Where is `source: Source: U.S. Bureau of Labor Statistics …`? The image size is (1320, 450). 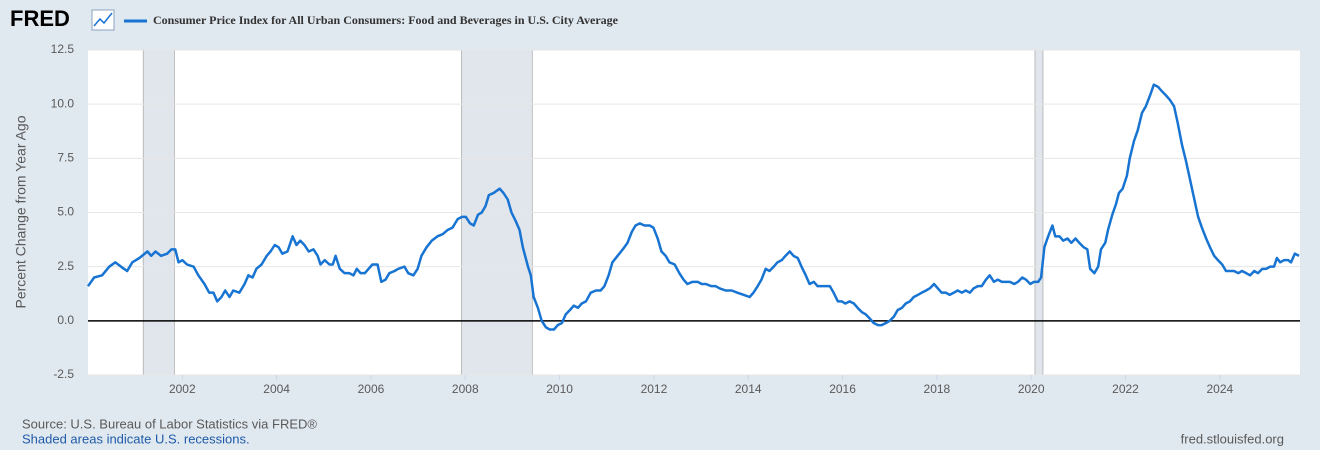
source: Source: U.S. Bureau of Labor Statistics … is located at coordinates (169, 423).